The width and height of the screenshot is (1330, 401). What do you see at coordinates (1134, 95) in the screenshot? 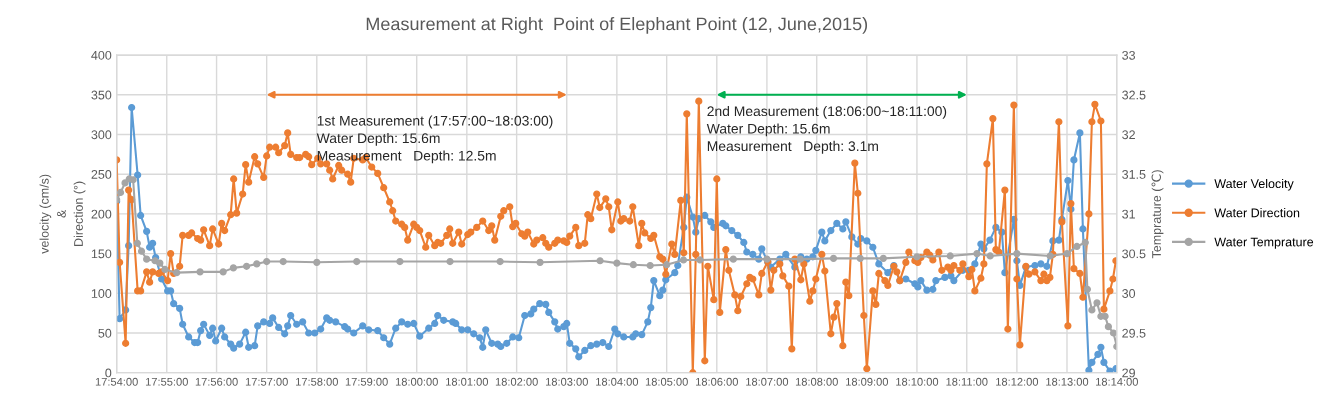
I see `y2-tick-label: 32.5` at bounding box center [1134, 95].